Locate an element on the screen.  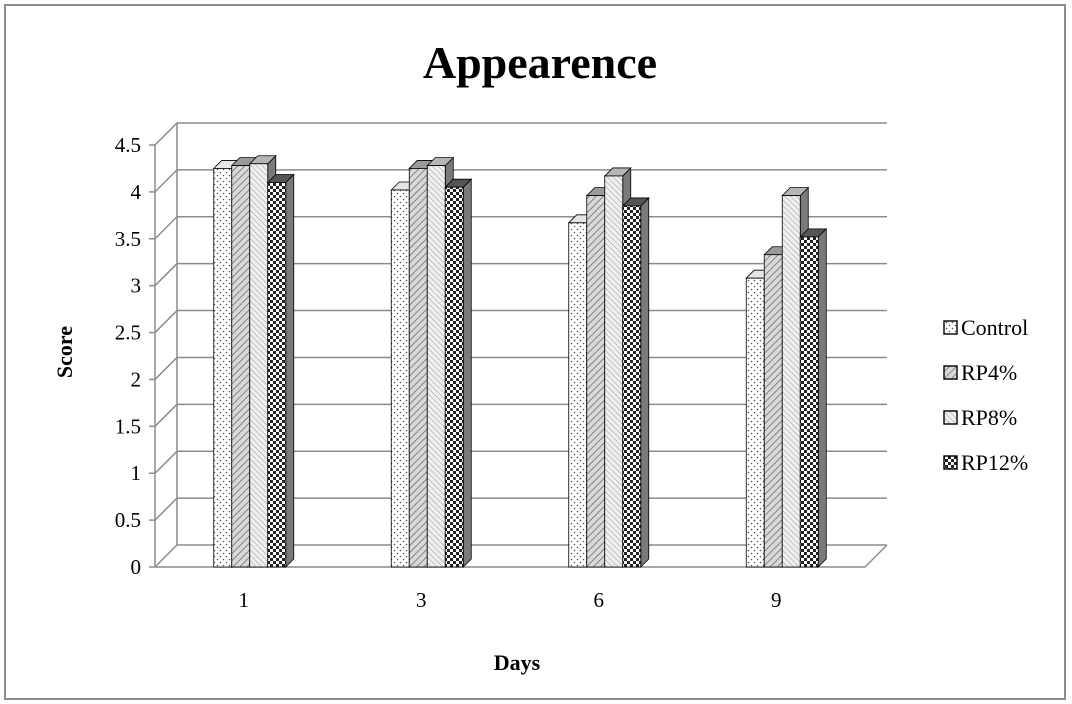
legend-label: RP12% is located at coordinates (994, 462).